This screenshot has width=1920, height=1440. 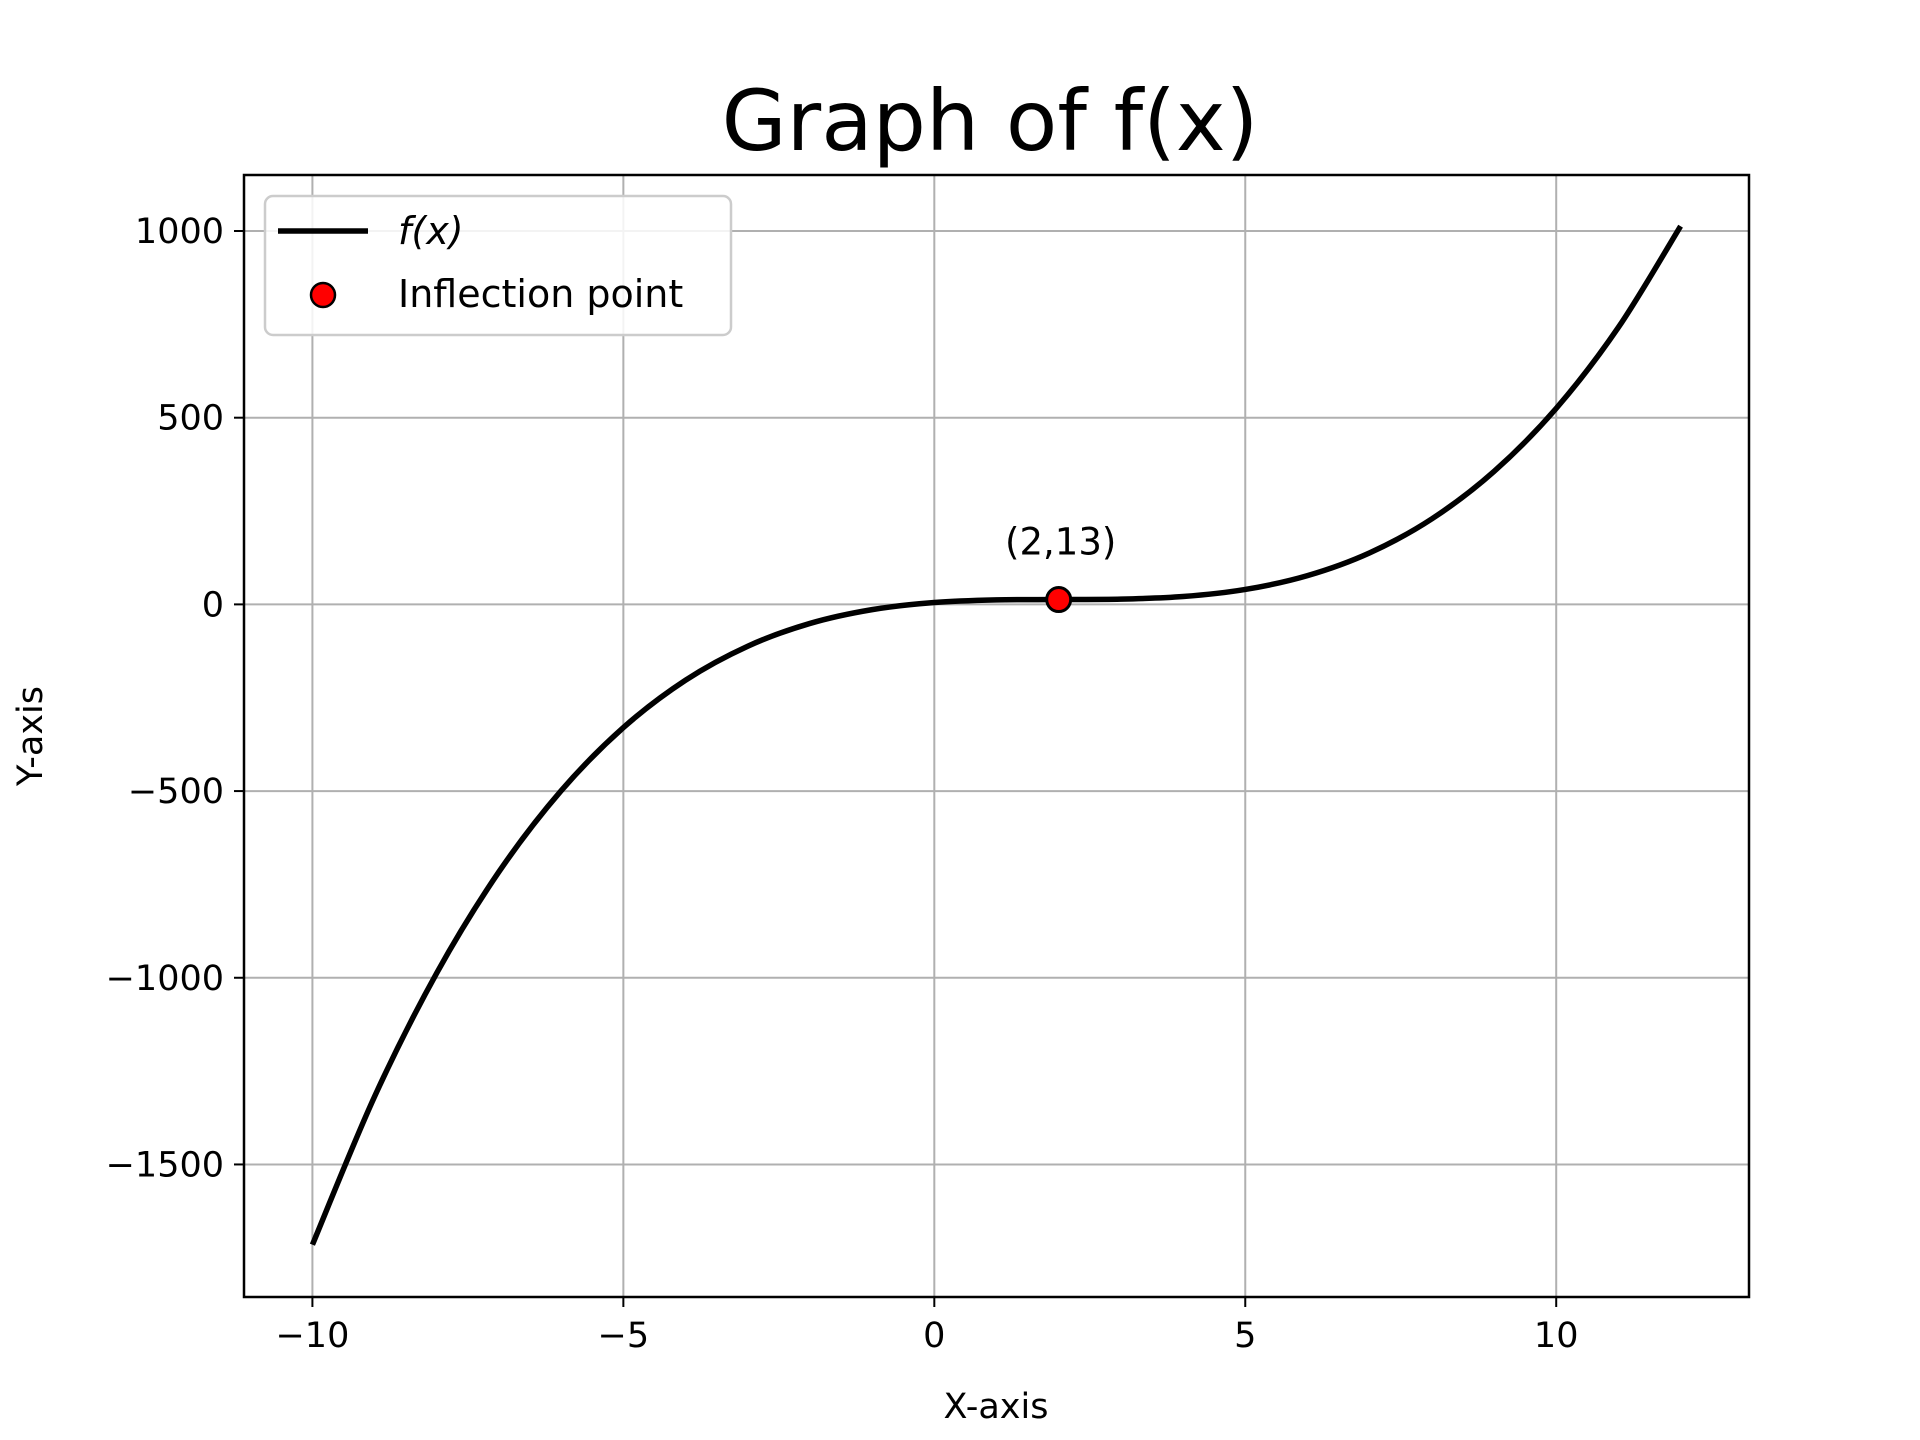 I want to click on inflection-point-marker, so click(x=1059, y=600).